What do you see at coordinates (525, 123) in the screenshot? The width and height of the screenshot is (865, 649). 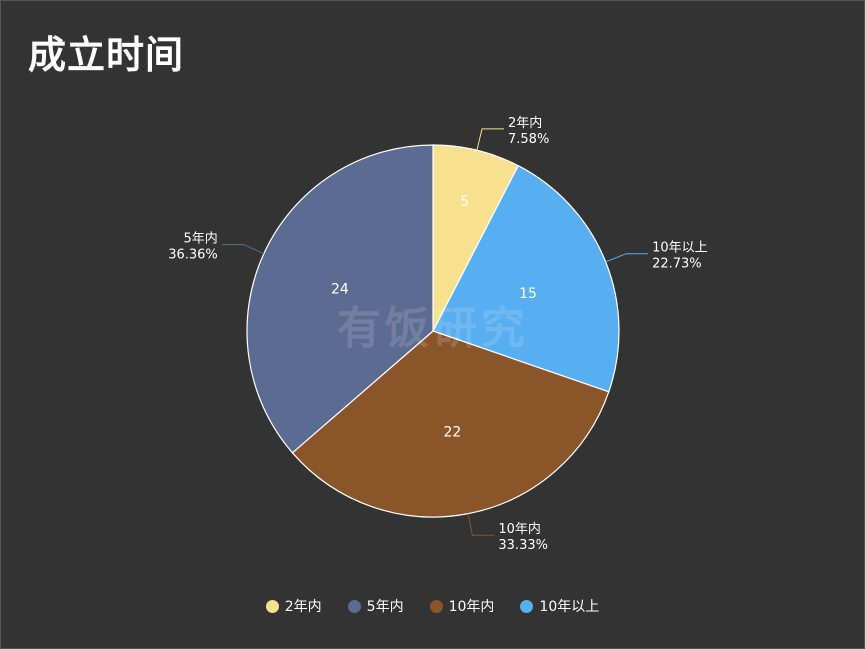 I see `callout-category-label: 2年内` at bounding box center [525, 123].